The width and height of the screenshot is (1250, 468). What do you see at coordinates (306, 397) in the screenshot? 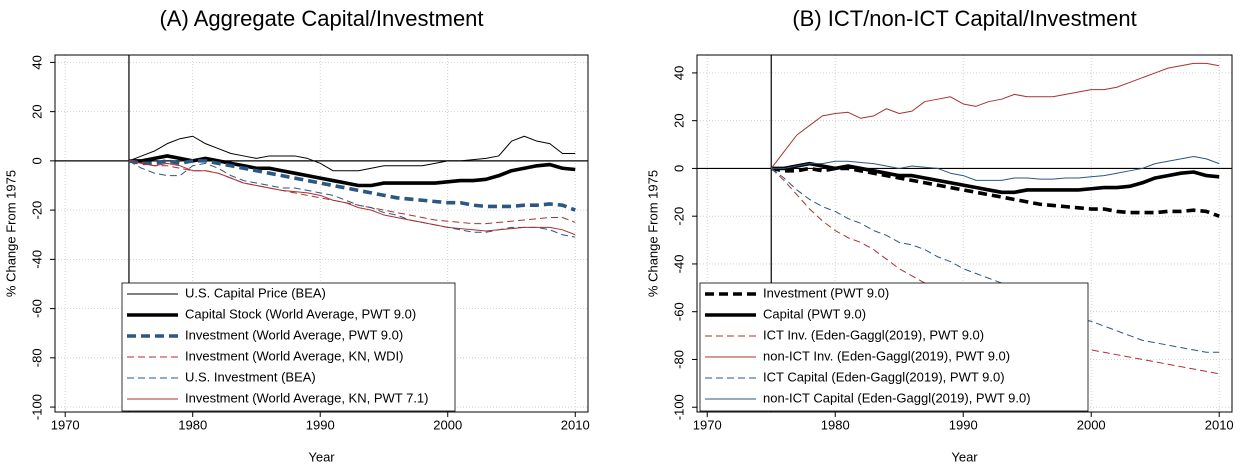
I see `legend-label: Investment (World Average, KN, PWT 7.1)` at bounding box center [306, 397].